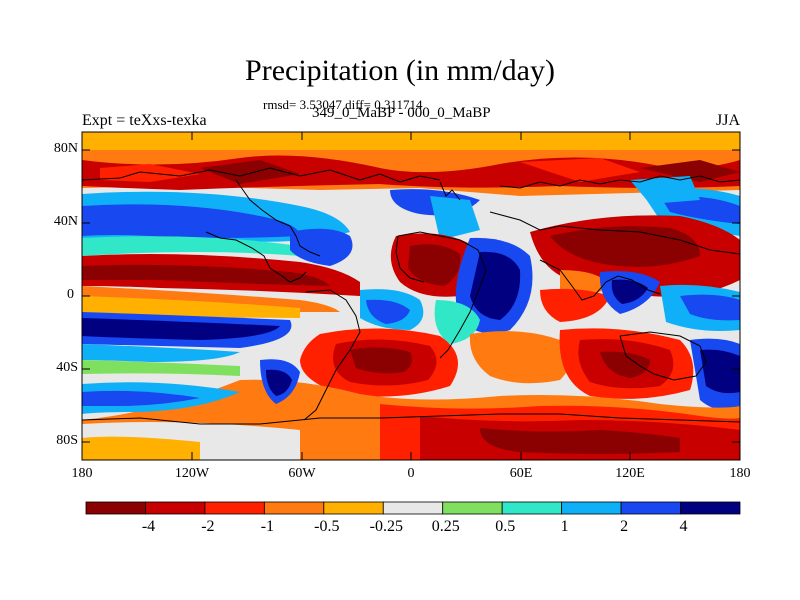 This screenshot has width=800, height=600. I want to click on chart-title: Precipitation (in mm/day), so click(400, 70).